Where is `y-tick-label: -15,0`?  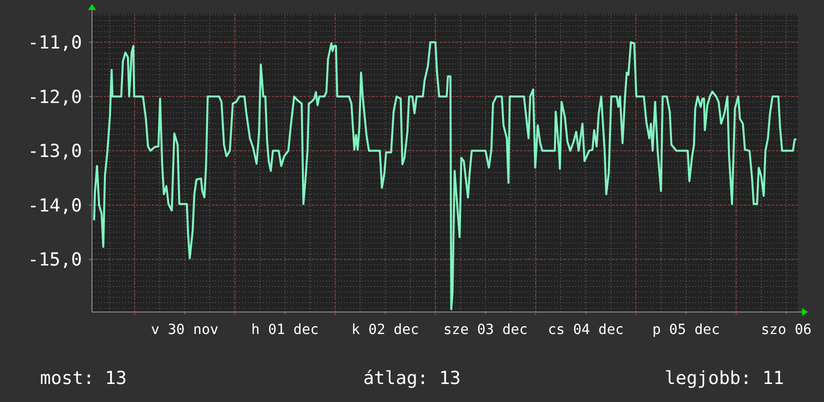
y-tick-label: -15,0 is located at coordinates (55, 260).